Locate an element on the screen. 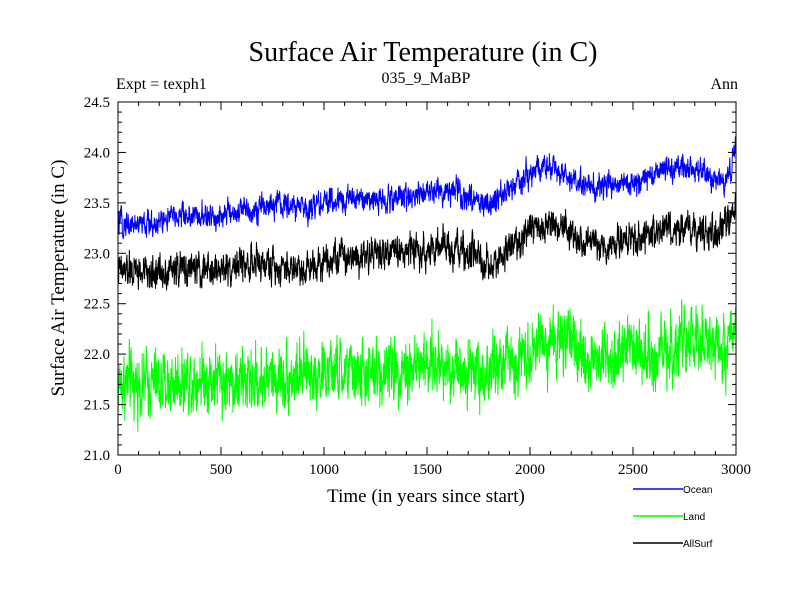 This screenshot has width=800, height=600. y-tick-label: 24.5 is located at coordinates (97, 103).